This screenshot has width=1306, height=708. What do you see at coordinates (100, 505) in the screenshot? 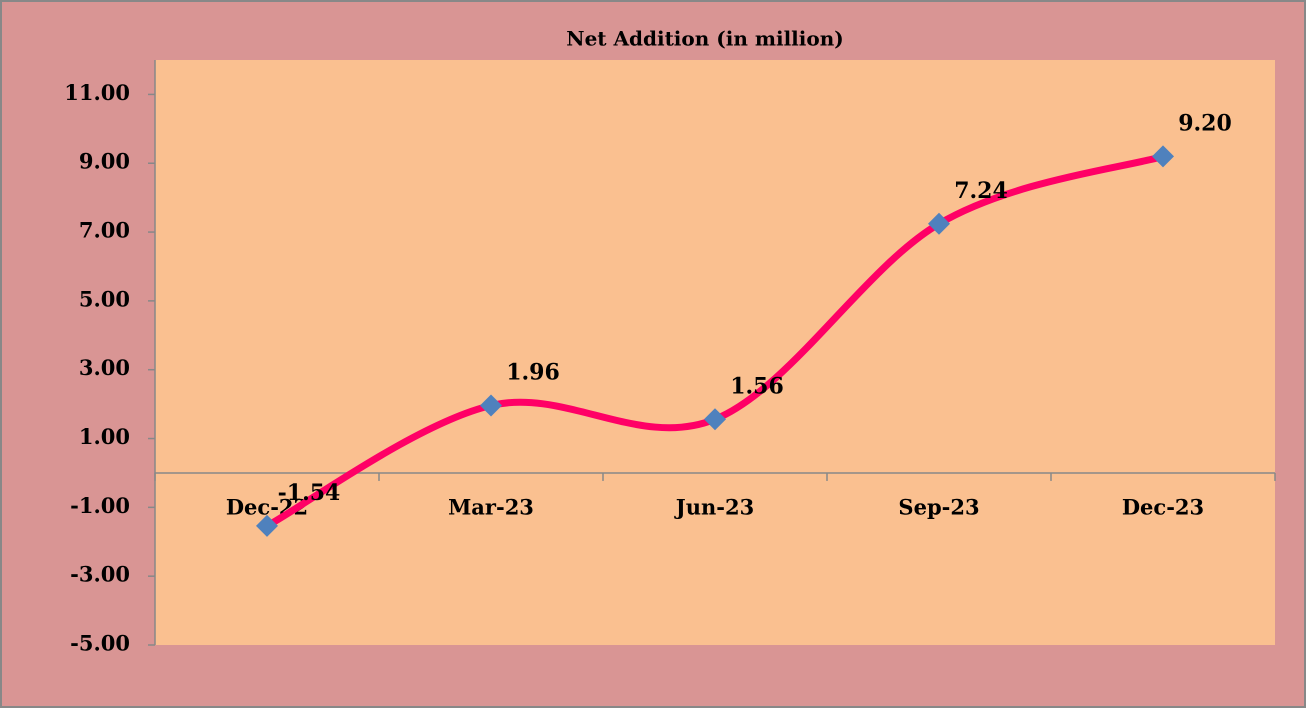
I see `y-tick-label: -1.00` at bounding box center [100, 505].